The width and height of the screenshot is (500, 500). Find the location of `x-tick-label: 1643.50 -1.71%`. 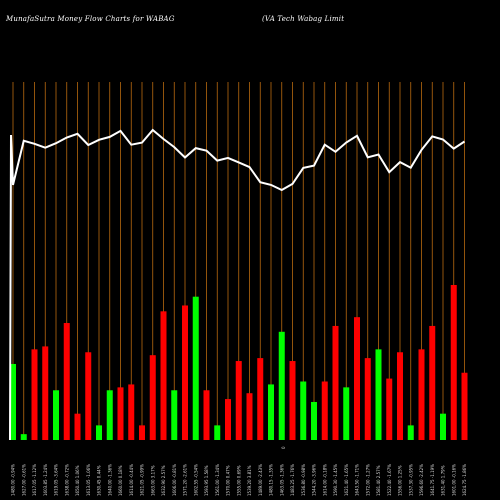

x-tick-label: 1643.50 -1.71% is located at coordinates (357, 480).